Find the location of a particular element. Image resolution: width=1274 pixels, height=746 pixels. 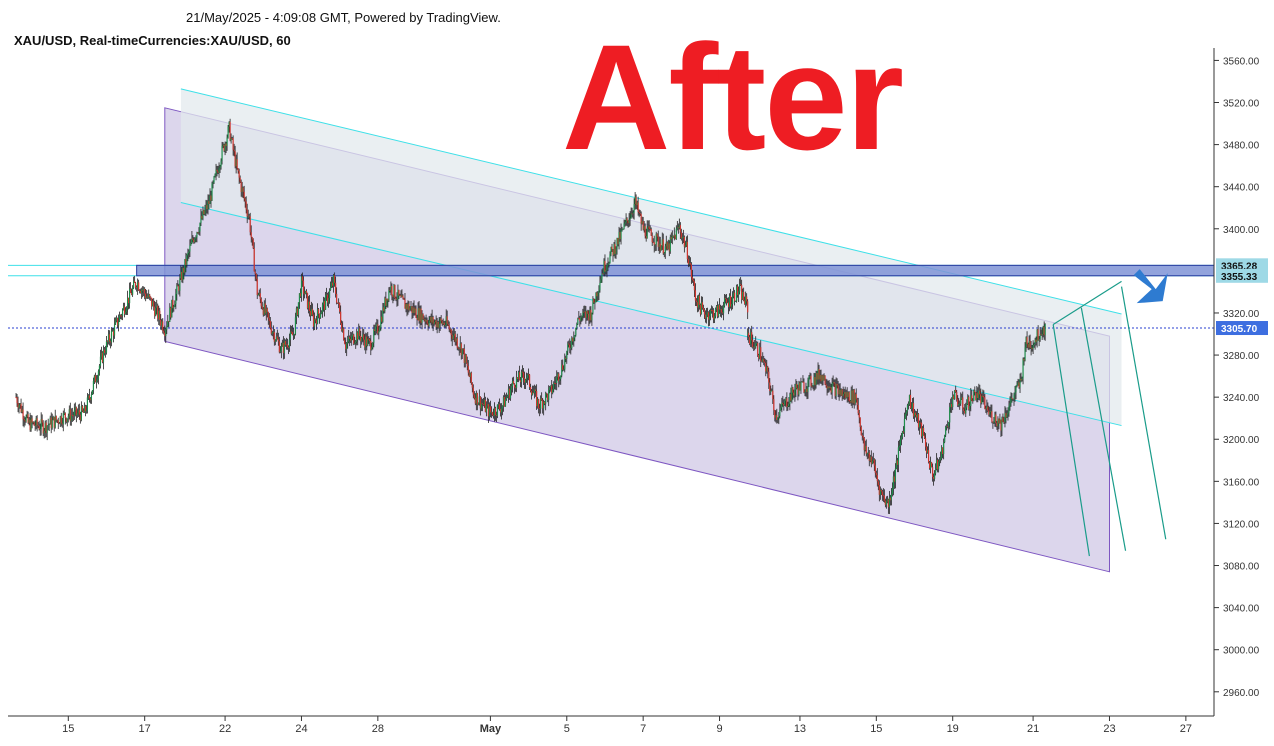

y-tick-label: 3320.00 is located at coordinates (1241, 314).